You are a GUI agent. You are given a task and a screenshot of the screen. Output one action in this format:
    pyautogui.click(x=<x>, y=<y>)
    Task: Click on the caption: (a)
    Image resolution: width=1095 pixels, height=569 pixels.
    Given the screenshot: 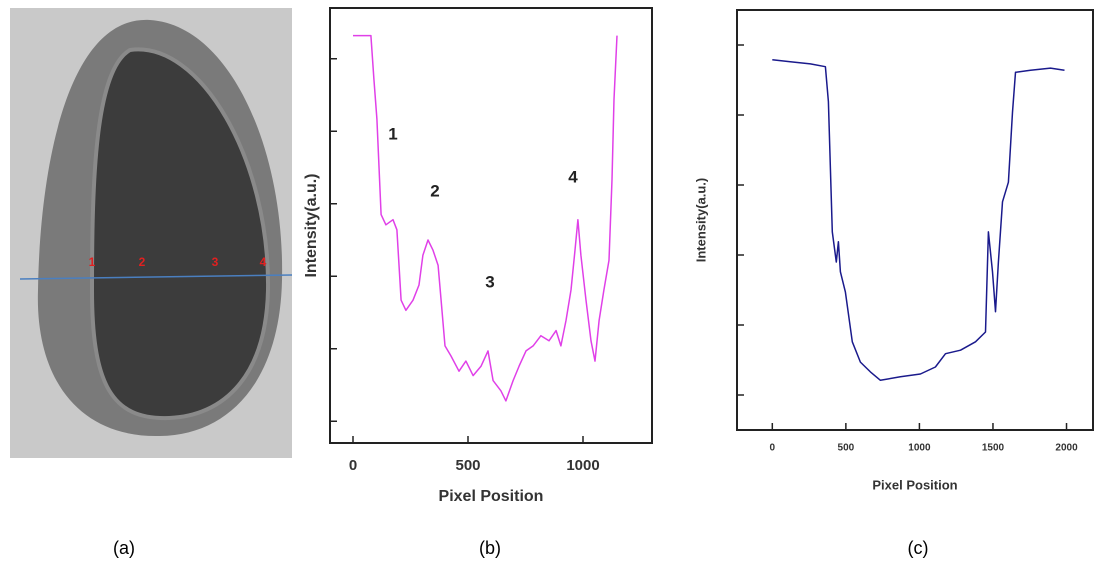 What is the action you would take?
    pyautogui.click(x=124, y=548)
    